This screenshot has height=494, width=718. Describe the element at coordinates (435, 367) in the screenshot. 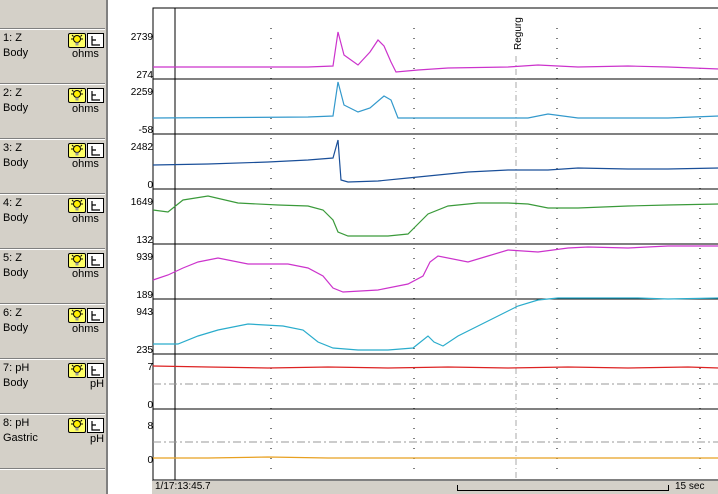

I see `channel-7-trace` at that location.